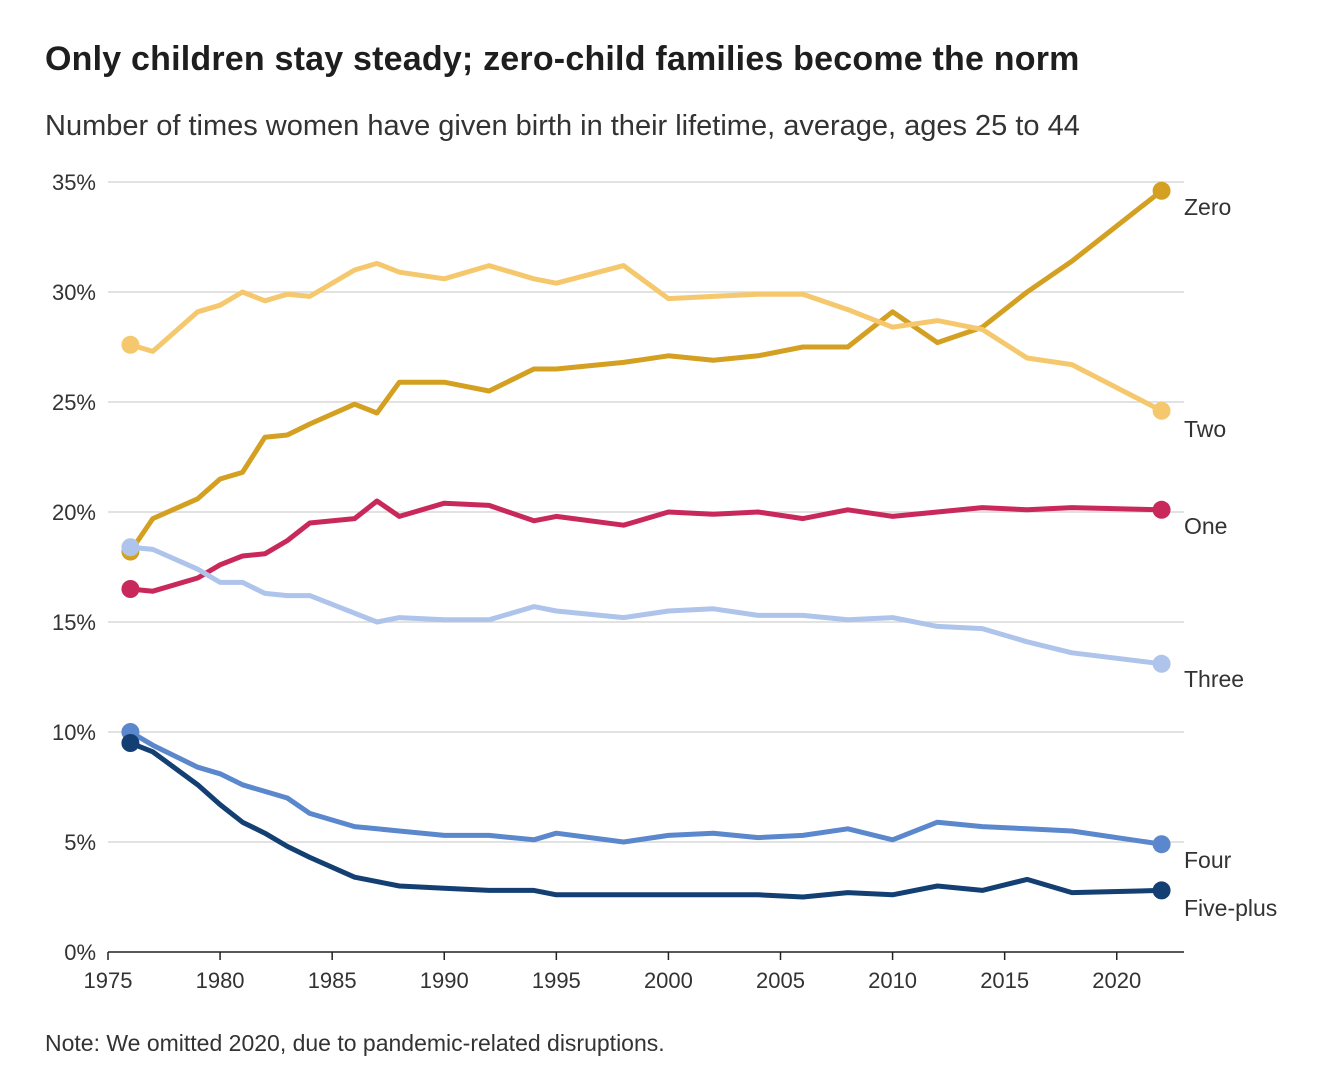  What do you see at coordinates (1161, 663) in the screenshot?
I see `end-point-three` at bounding box center [1161, 663].